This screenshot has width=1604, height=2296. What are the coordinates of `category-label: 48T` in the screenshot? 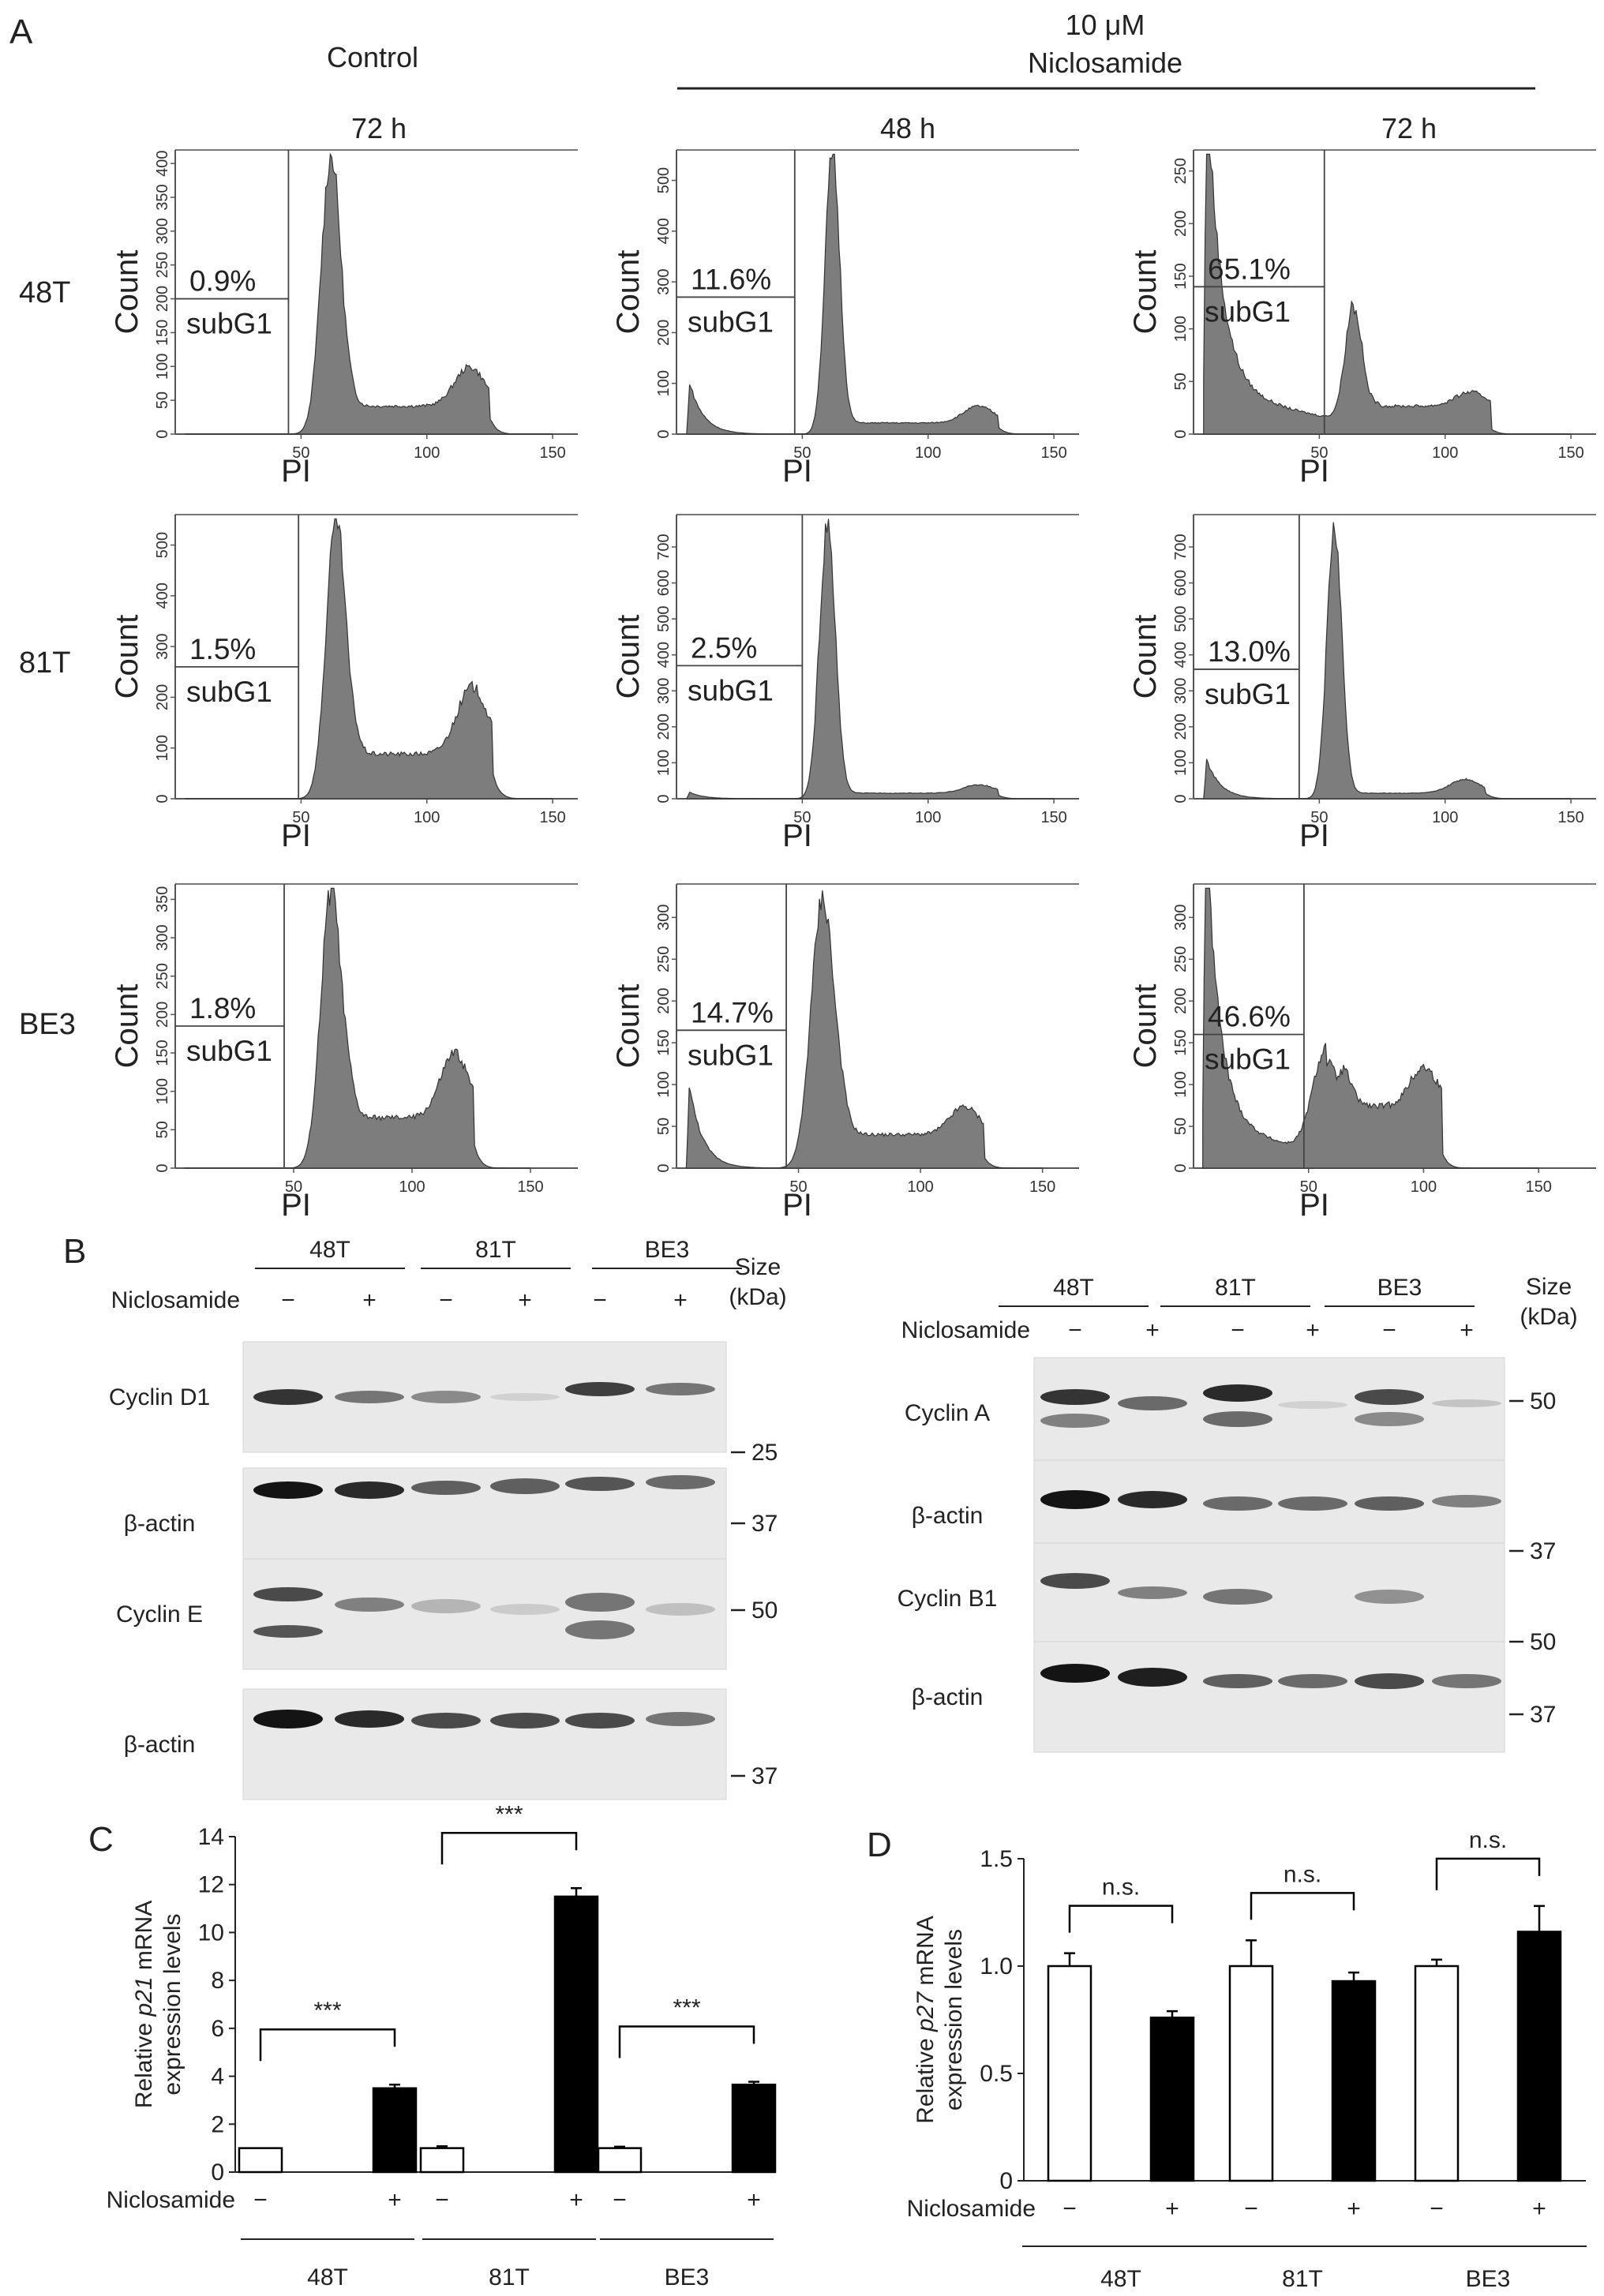 It's located at (1120, 2279).